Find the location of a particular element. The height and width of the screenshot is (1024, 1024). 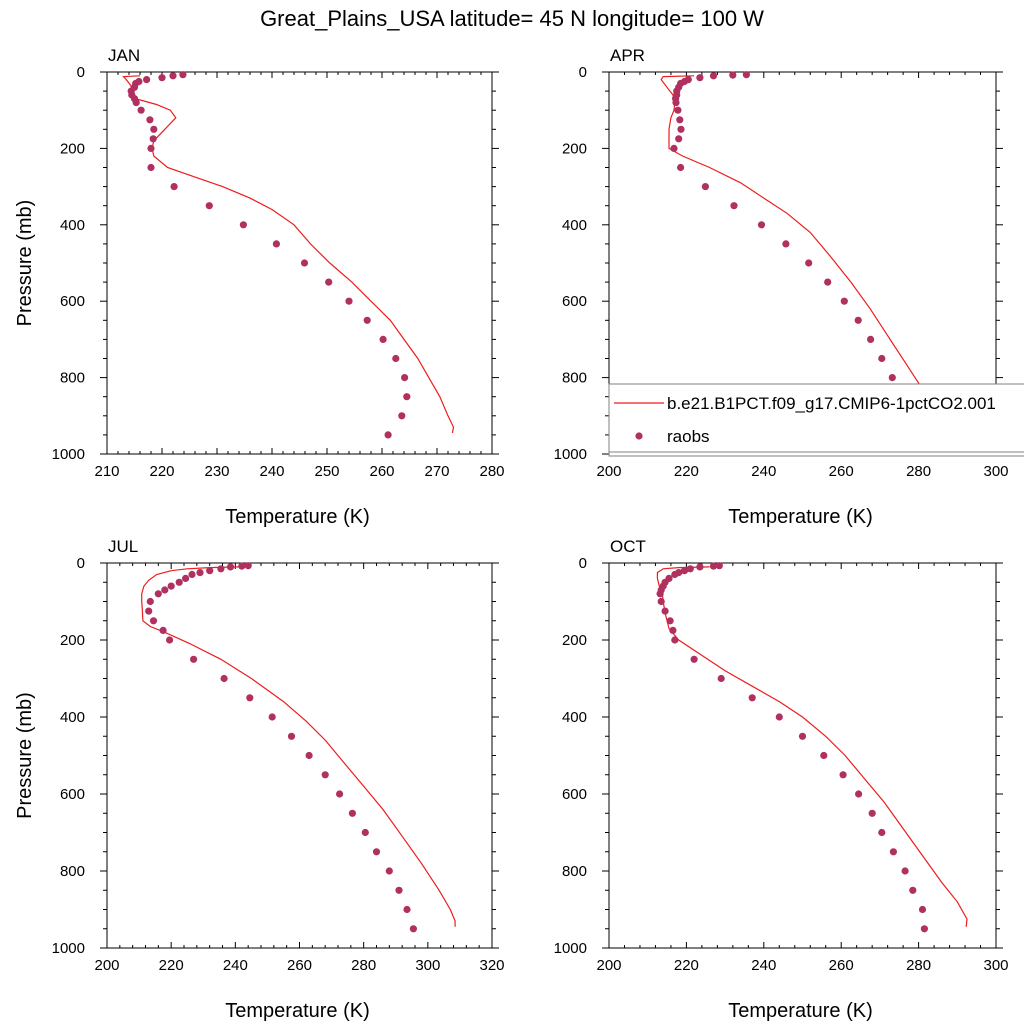

legend-label-raobs: raobs is located at coordinates (688, 436).